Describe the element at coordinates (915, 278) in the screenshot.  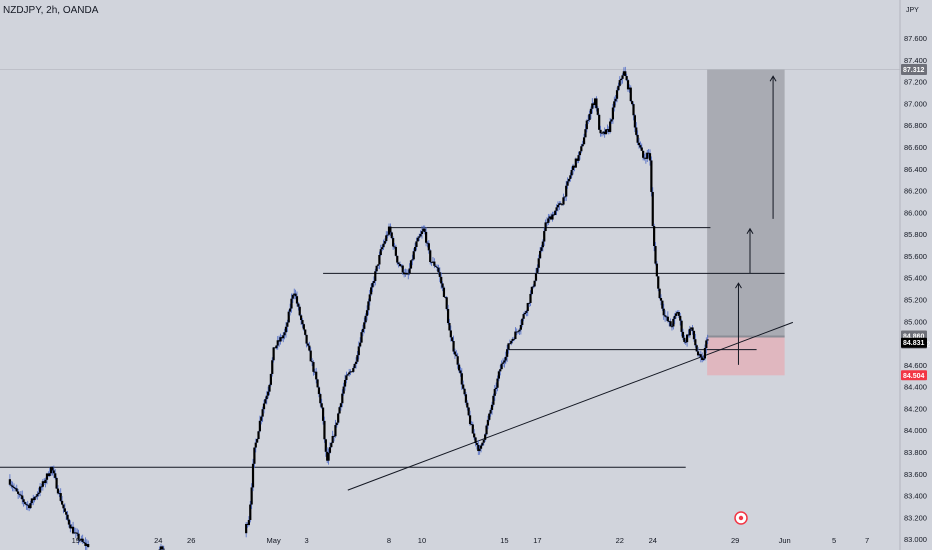
I see `price-tick-label: 85.400` at that location.